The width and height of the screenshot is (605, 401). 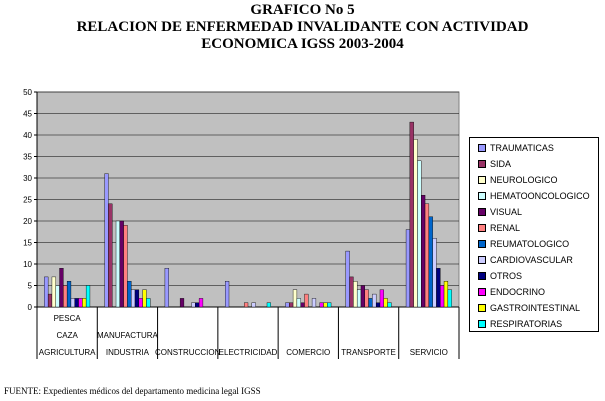 I want to click on legend-label: OTROS, so click(x=506, y=276).